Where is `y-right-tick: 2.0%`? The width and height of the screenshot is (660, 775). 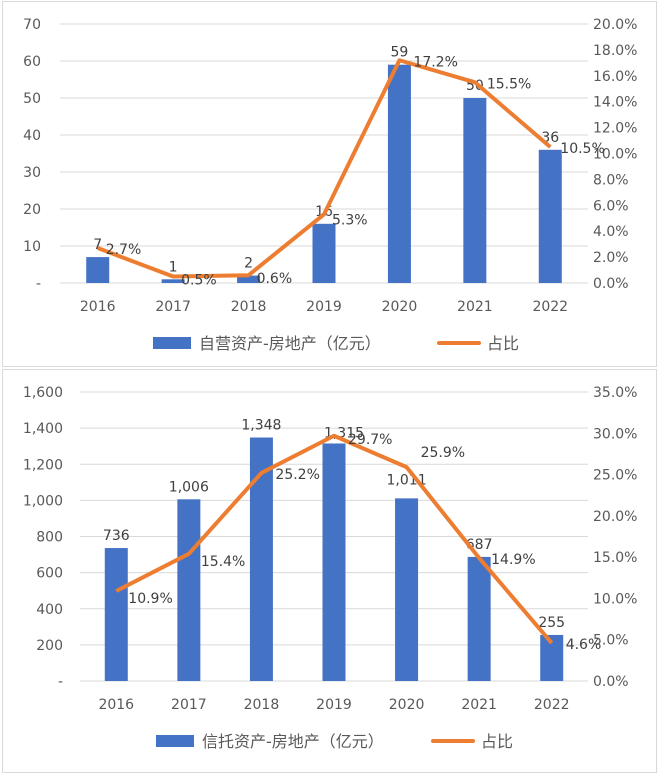
y-right-tick: 2.0% is located at coordinates (611, 258).